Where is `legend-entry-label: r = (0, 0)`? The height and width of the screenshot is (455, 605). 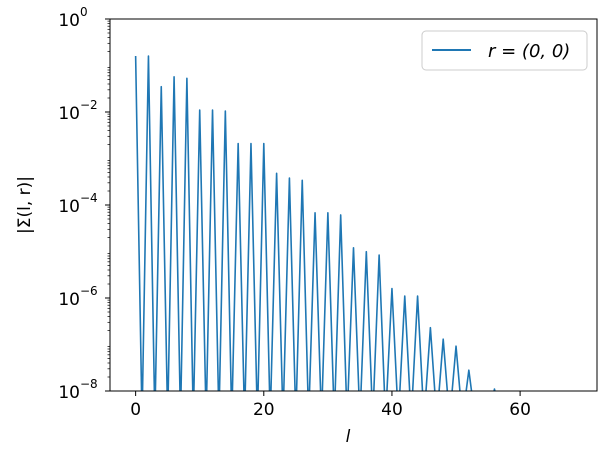
legend-entry-label: r = (0, 0) is located at coordinates (529, 51).